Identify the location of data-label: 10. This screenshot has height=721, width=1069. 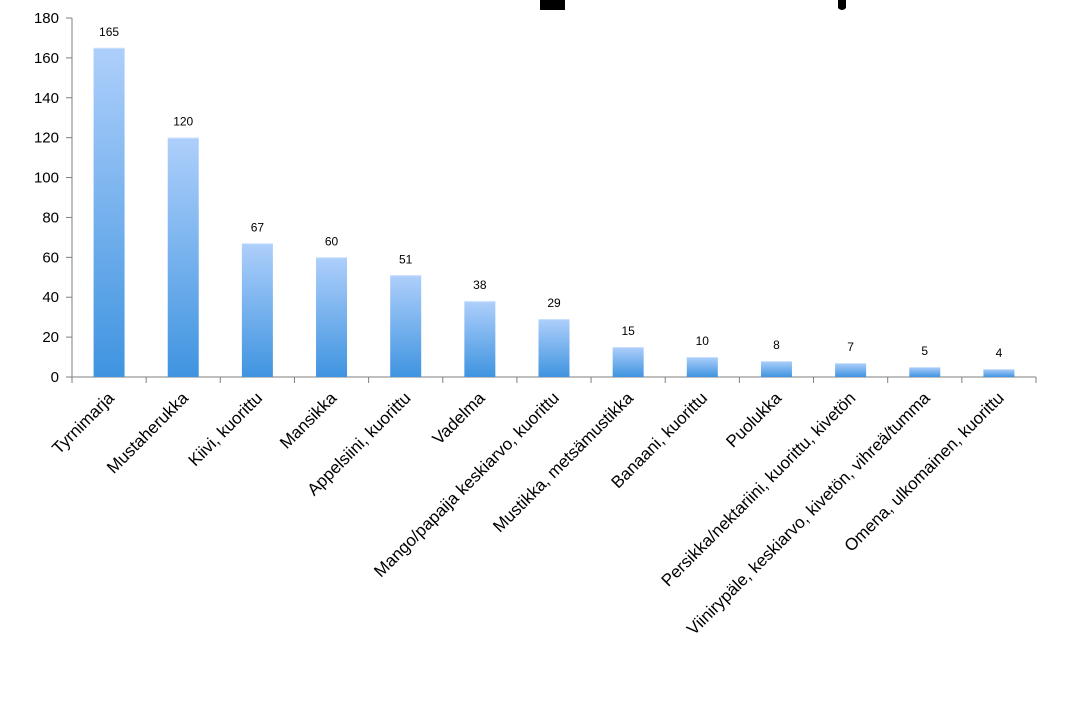
(703, 341).